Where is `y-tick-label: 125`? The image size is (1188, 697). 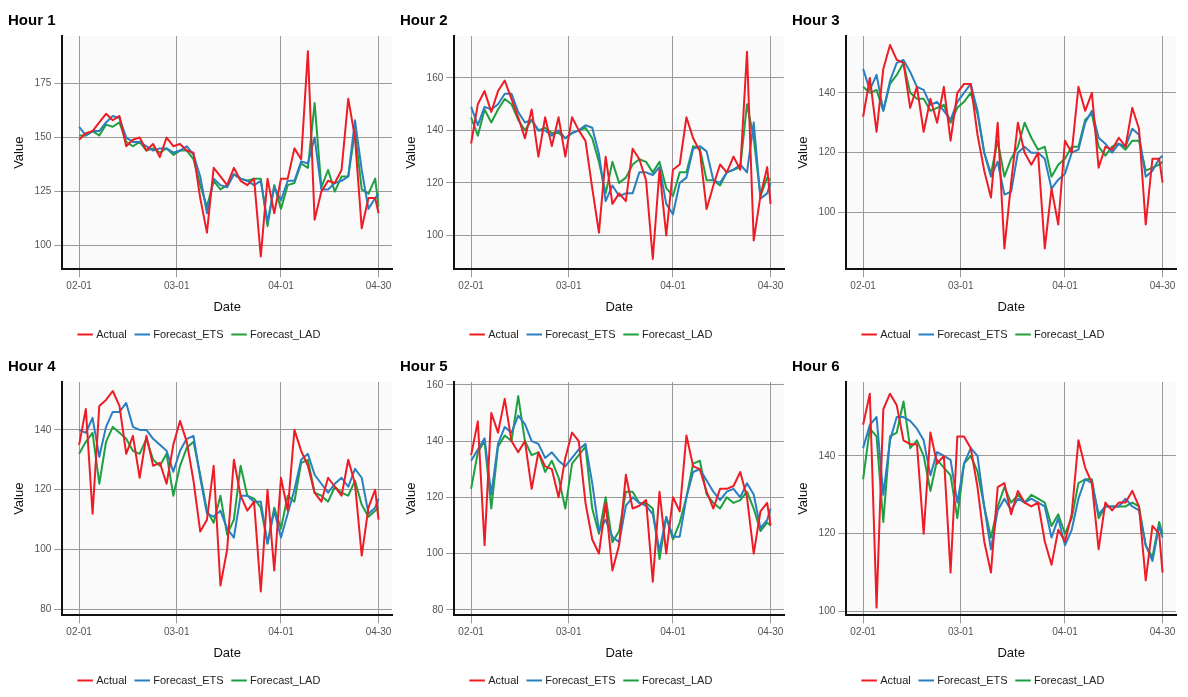
y-tick-label: 125 is located at coordinates (43, 191).